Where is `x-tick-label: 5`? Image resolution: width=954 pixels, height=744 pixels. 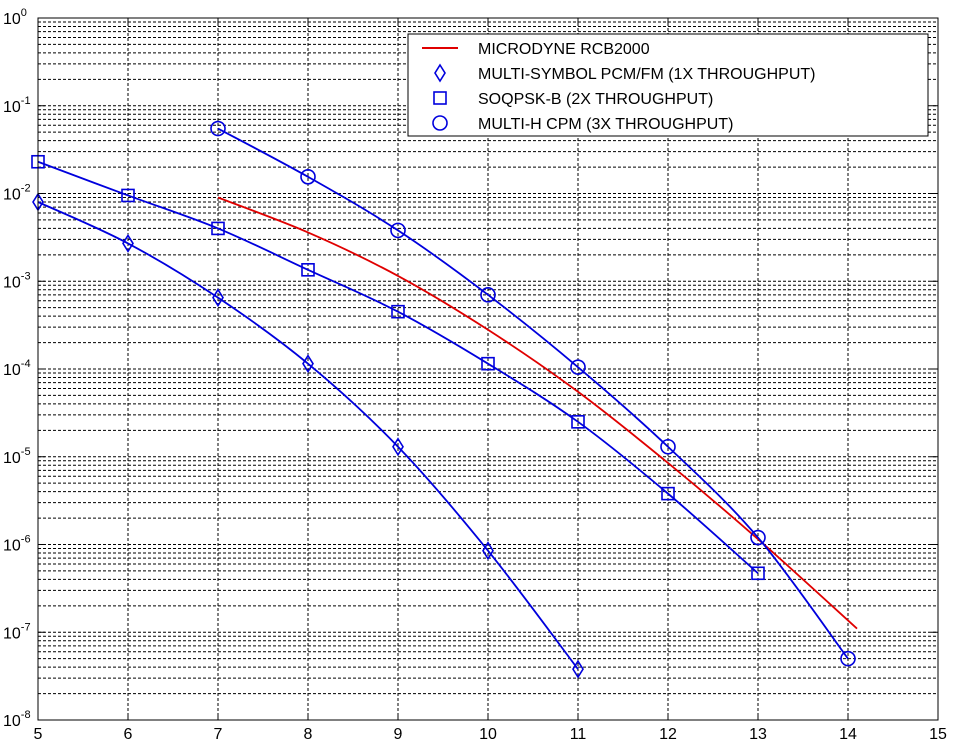 x-tick-label: 5 is located at coordinates (38, 734).